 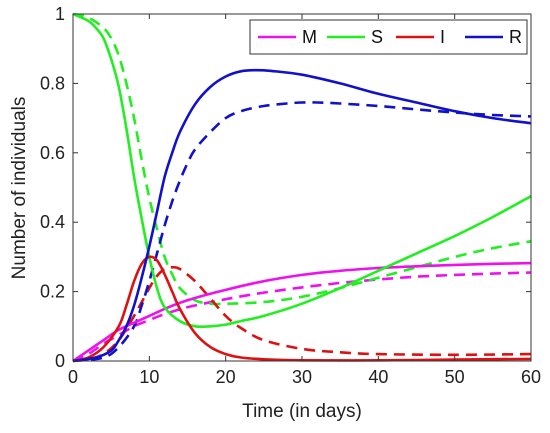 What do you see at coordinates (52, 222) in the screenshot?
I see `y-tick-label: 0.4` at bounding box center [52, 222].